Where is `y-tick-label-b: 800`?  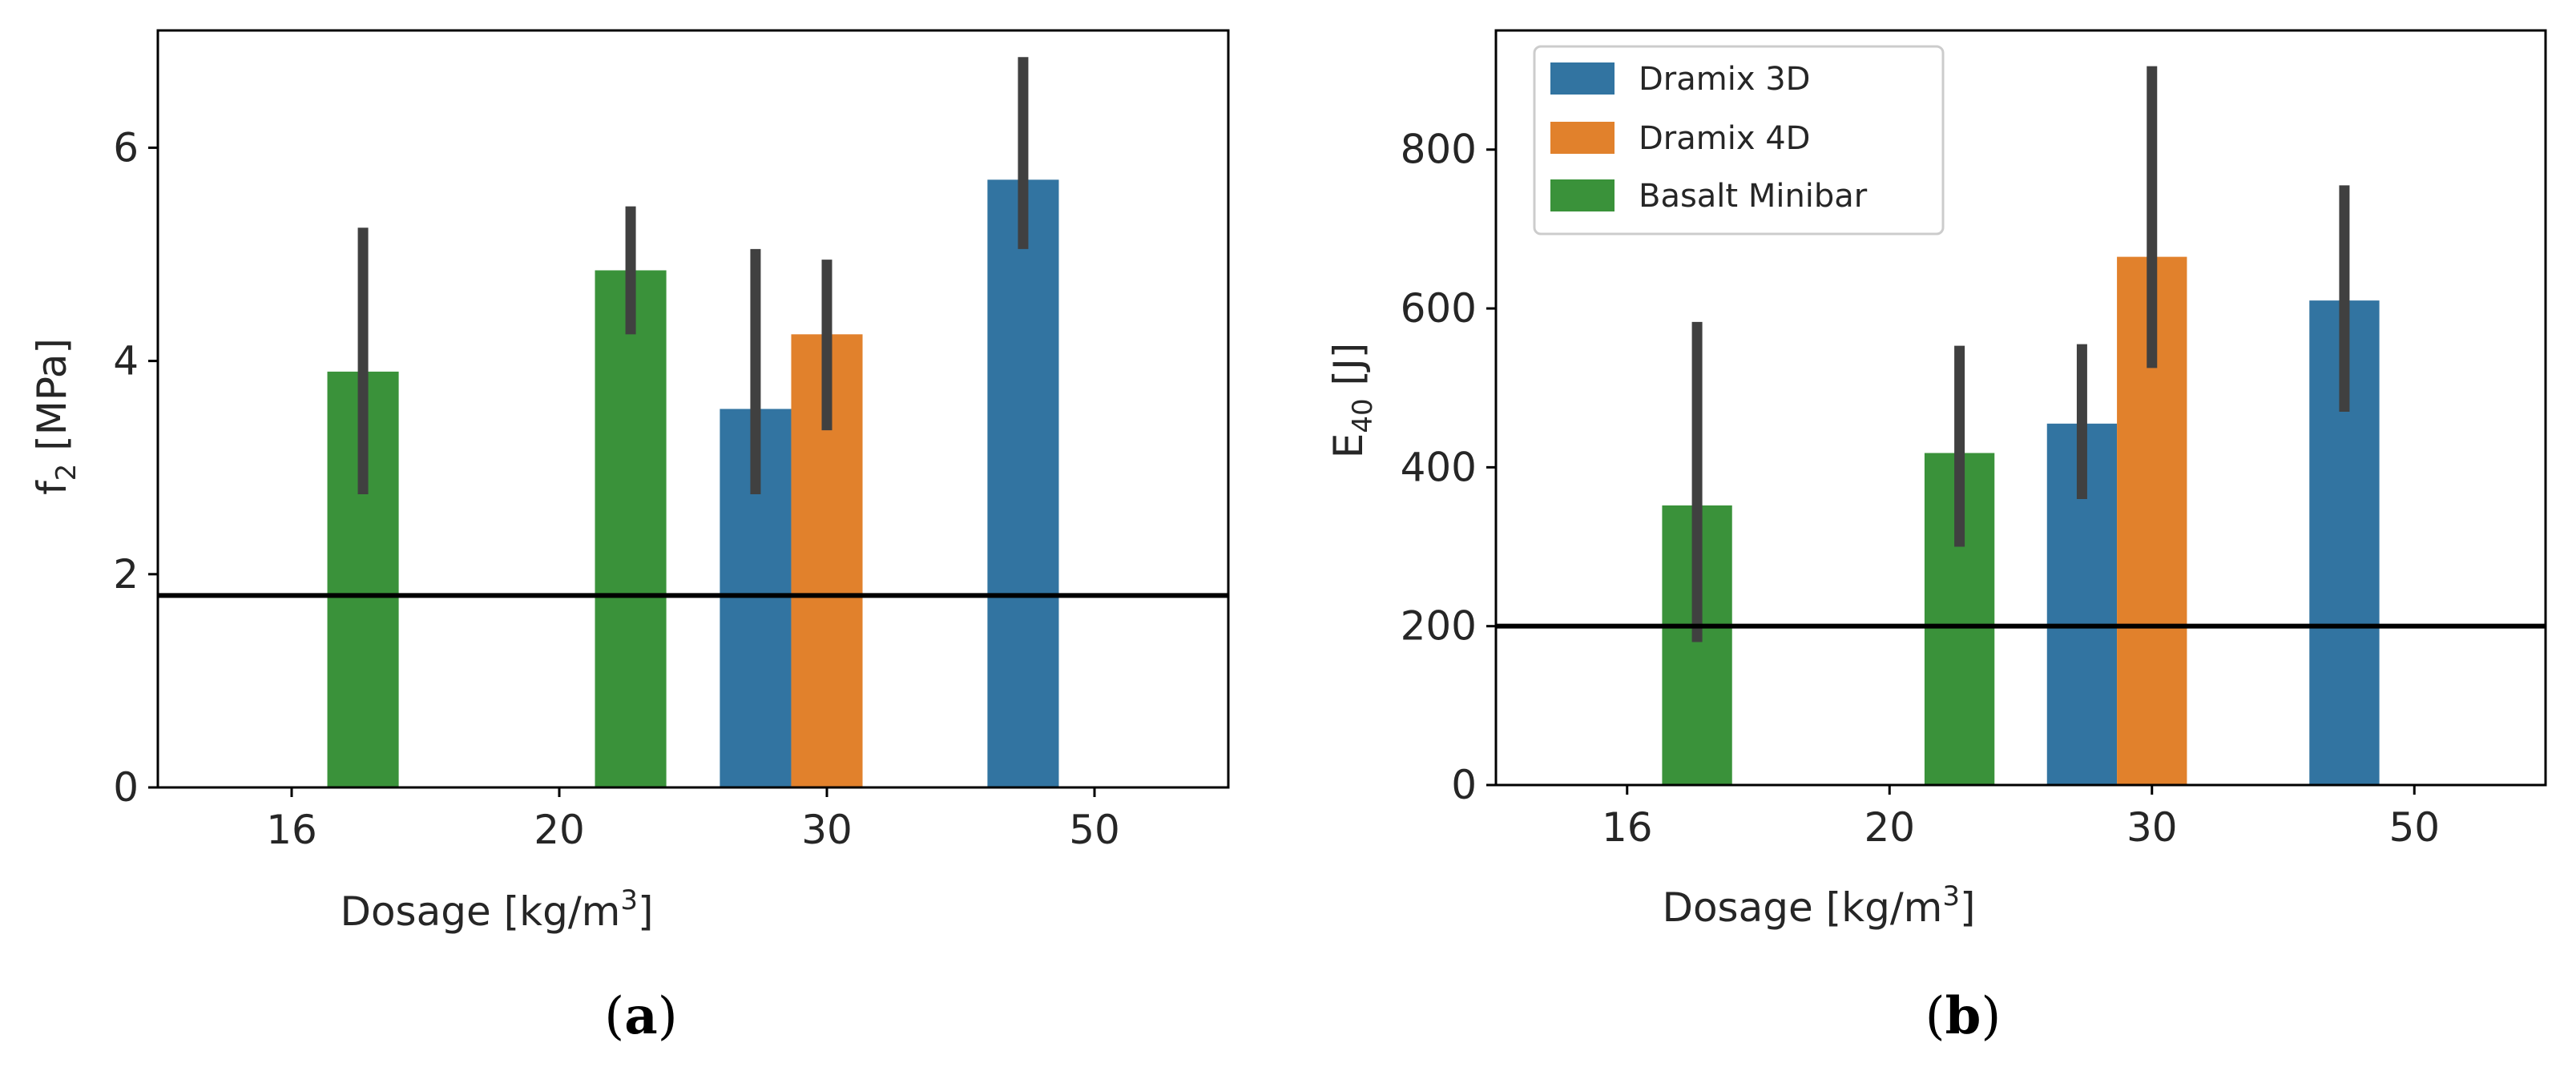 y-tick-label-b: 800 is located at coordinates (1439, 150).